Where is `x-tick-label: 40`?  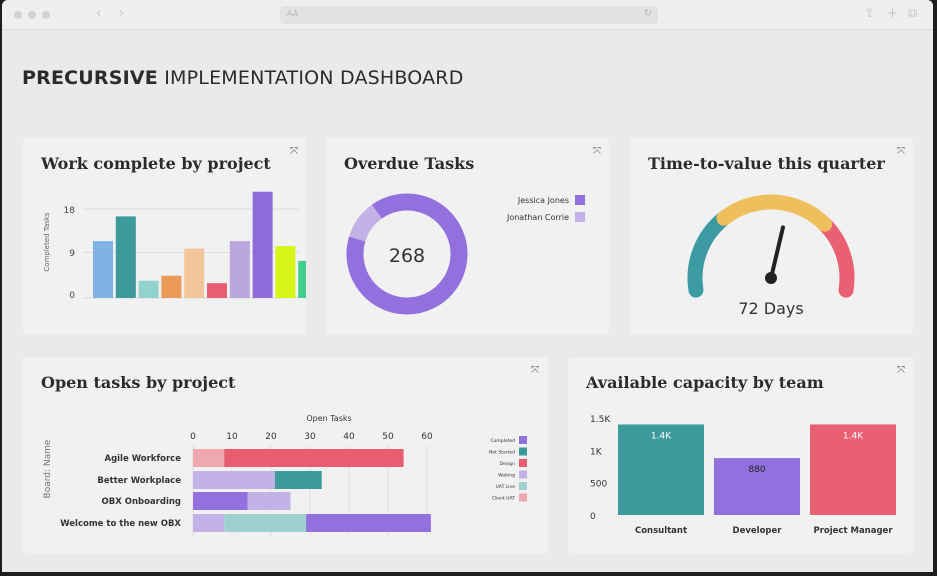 x-tick-label: 40 is located at coordinates (349, 437).